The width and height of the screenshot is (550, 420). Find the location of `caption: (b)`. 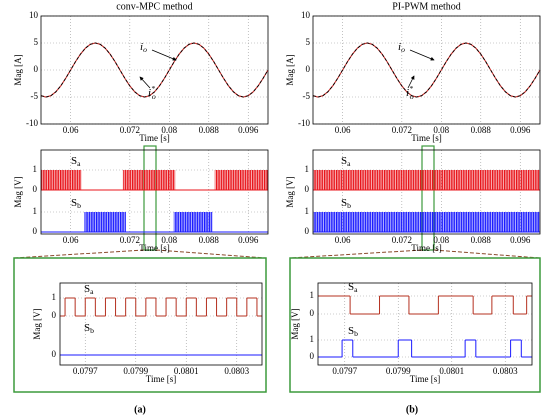

caption: (b) is located at coordinates (412, 409).